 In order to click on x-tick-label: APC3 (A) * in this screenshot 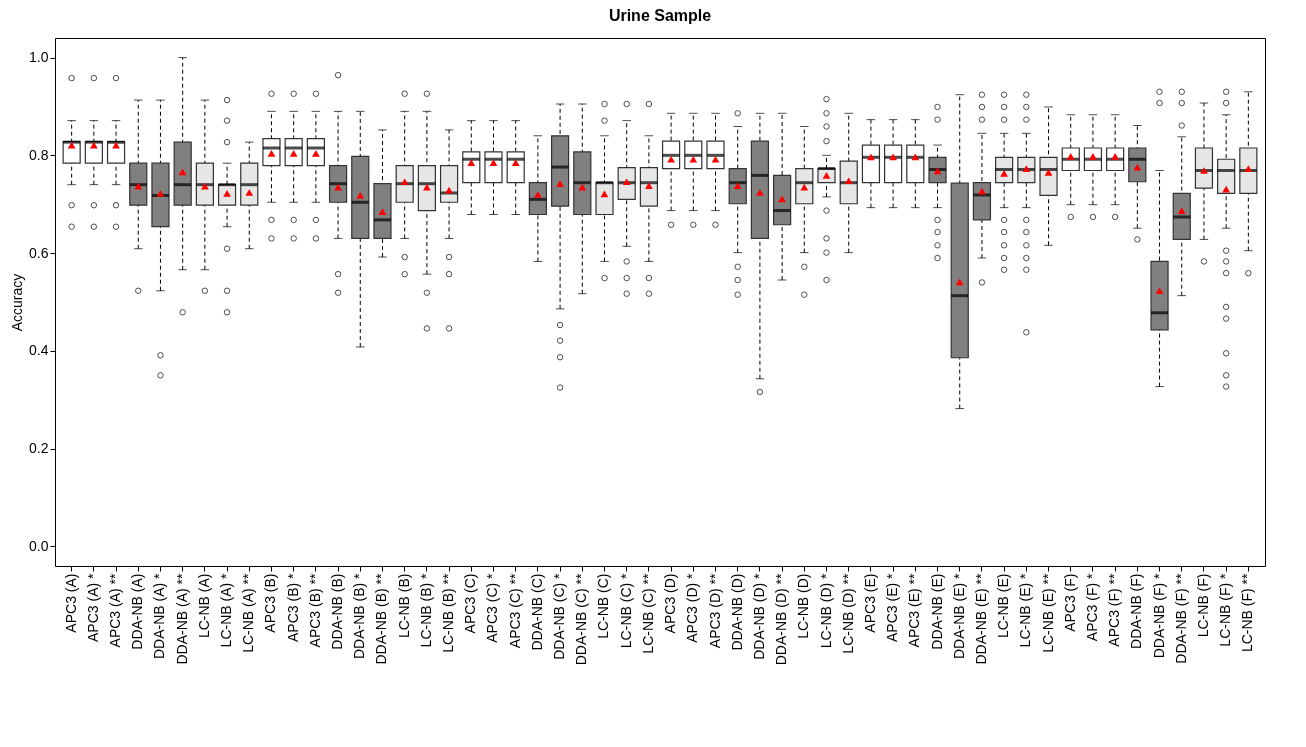, I will do `click(92, 607)`.